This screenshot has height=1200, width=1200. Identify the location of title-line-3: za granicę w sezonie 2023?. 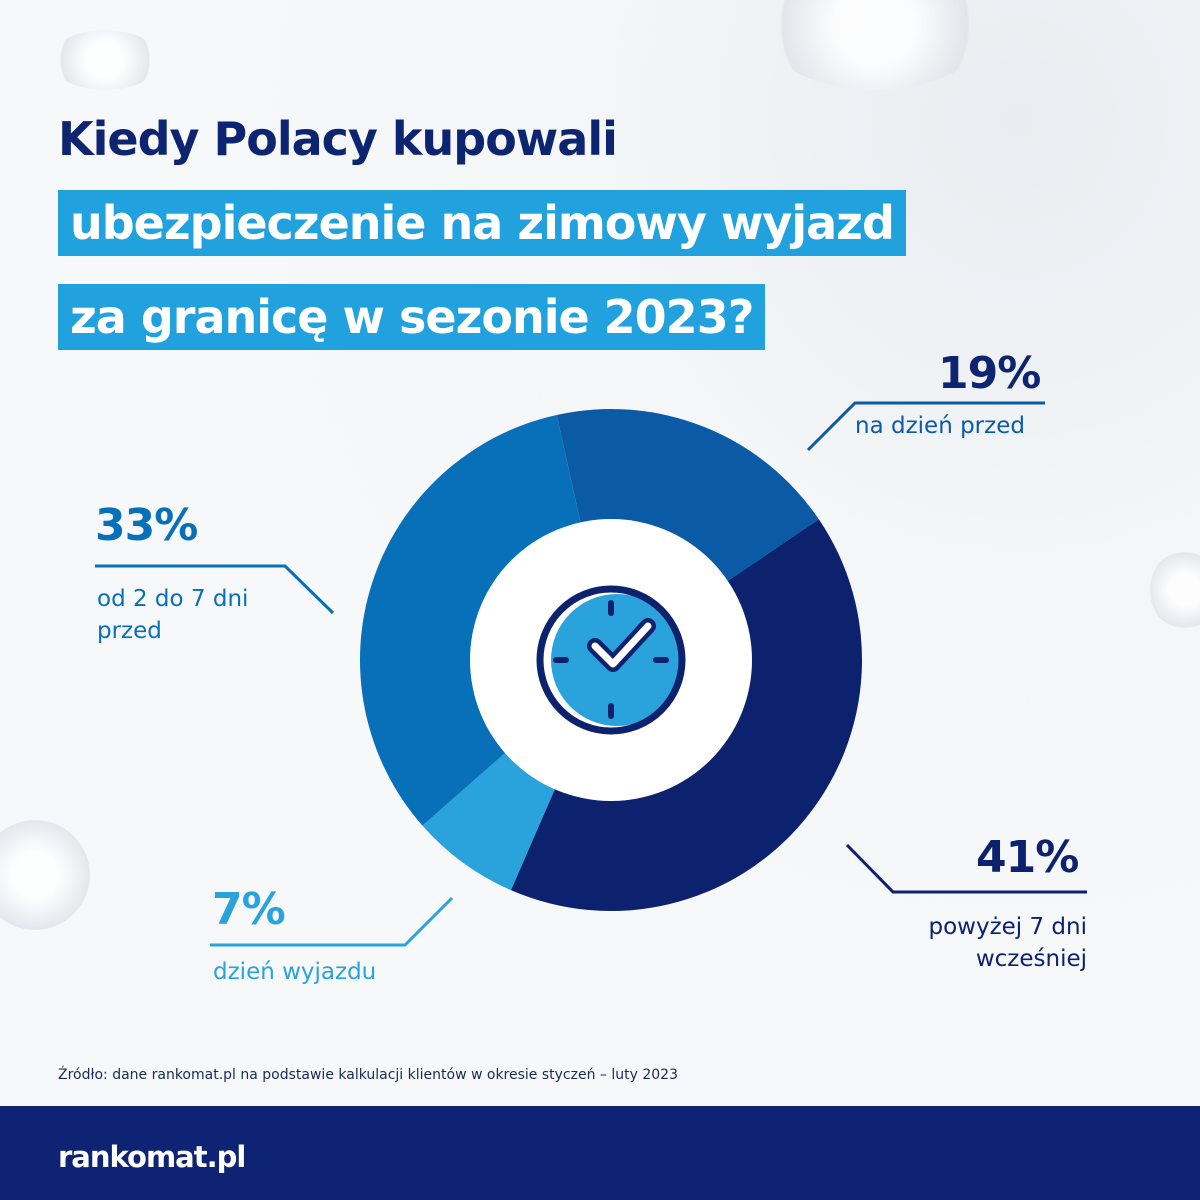
(412, 317).